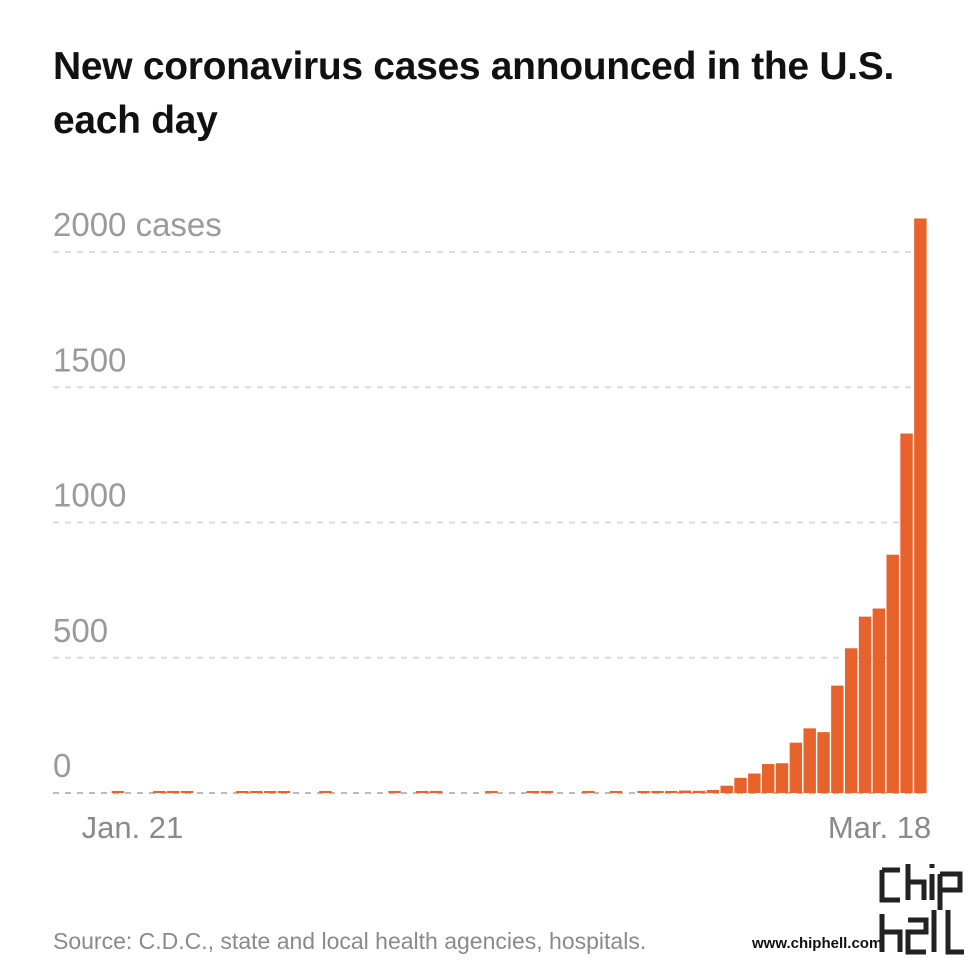  I want to click on chiphell-logo-icon, so click(921, 909).